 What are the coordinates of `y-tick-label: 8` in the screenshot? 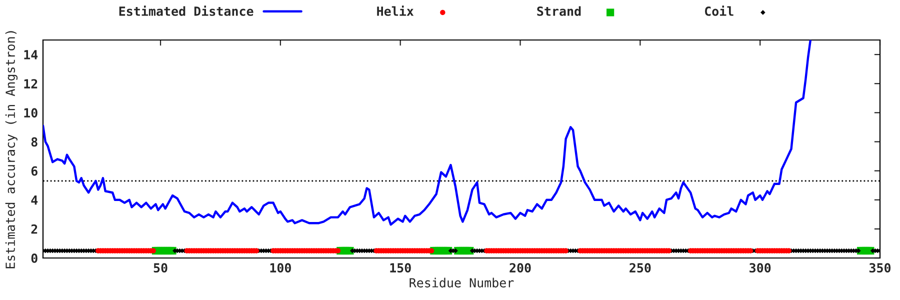 It's located at (34, 142).